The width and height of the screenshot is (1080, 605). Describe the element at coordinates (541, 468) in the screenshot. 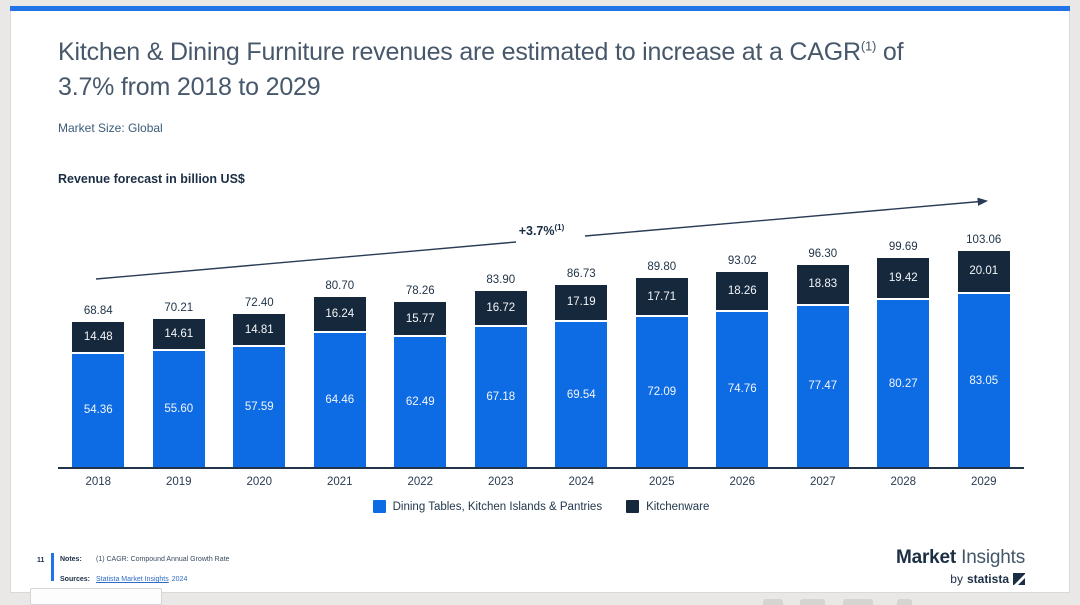

I see `x-axis-line` at that location.